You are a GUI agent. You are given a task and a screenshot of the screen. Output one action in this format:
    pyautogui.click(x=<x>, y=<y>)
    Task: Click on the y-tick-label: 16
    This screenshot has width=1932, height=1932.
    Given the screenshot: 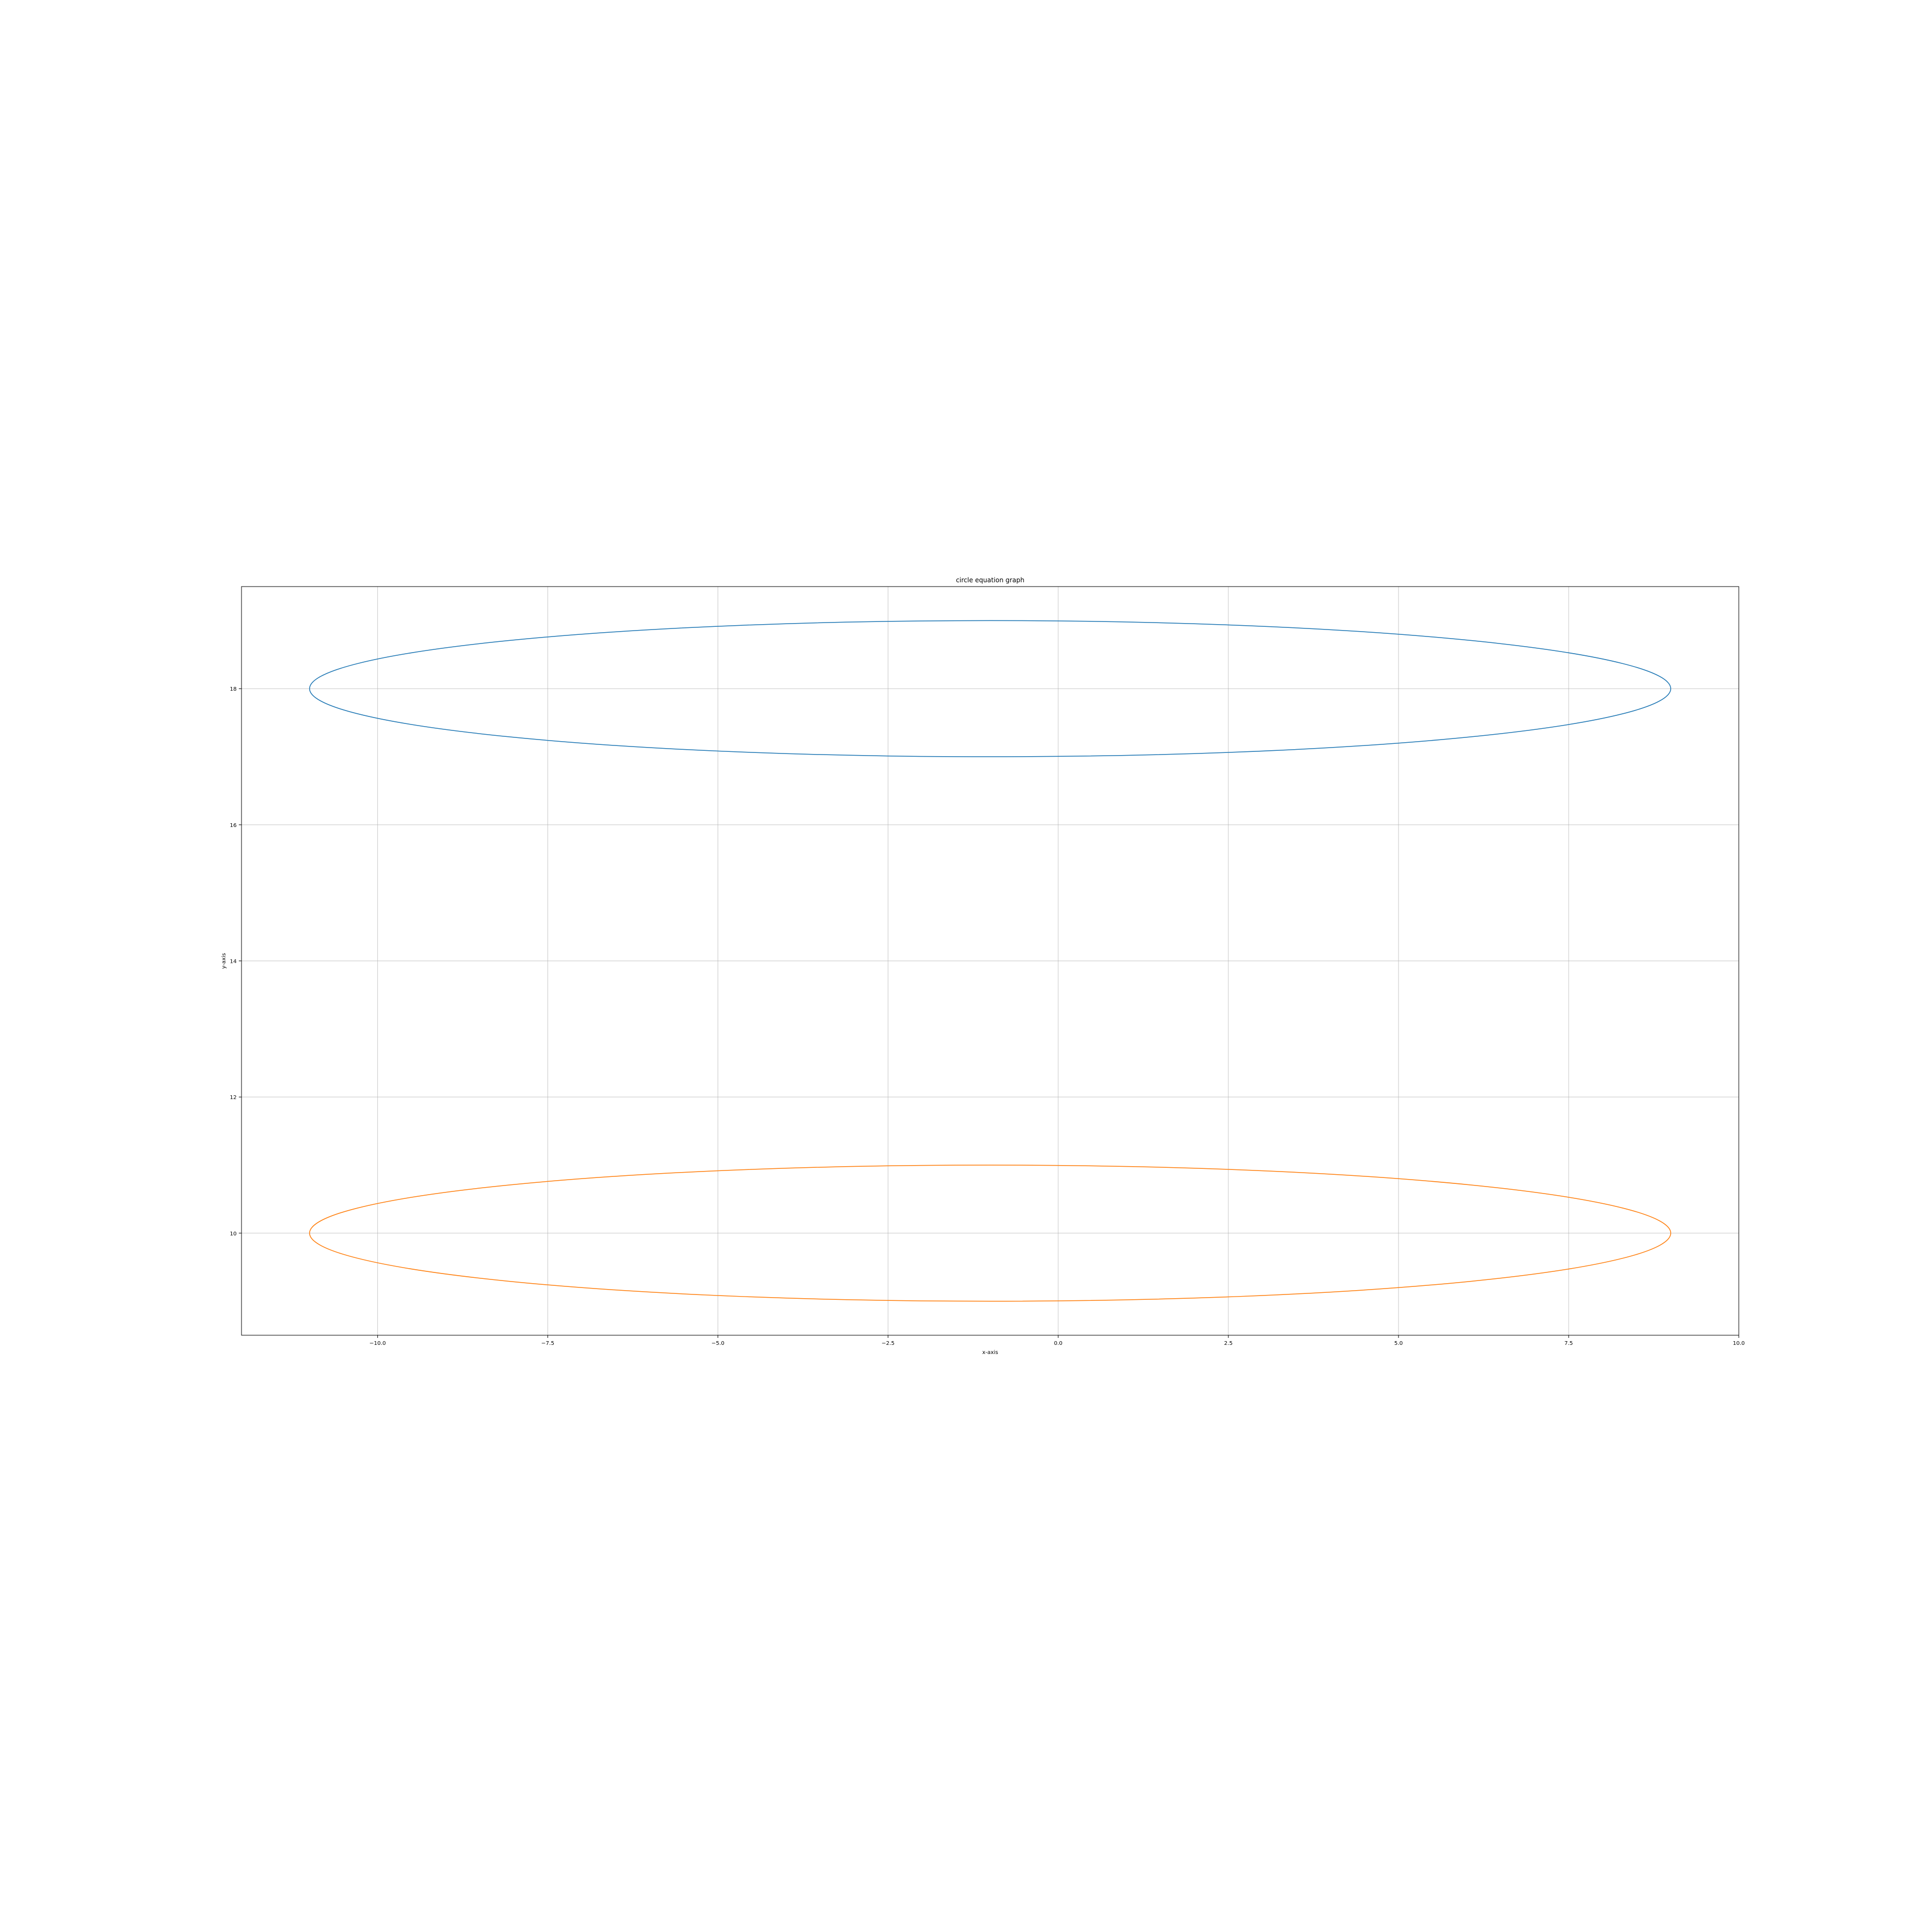 What is the action you would take?
    pyautogui.click(x=233, y=826)
    